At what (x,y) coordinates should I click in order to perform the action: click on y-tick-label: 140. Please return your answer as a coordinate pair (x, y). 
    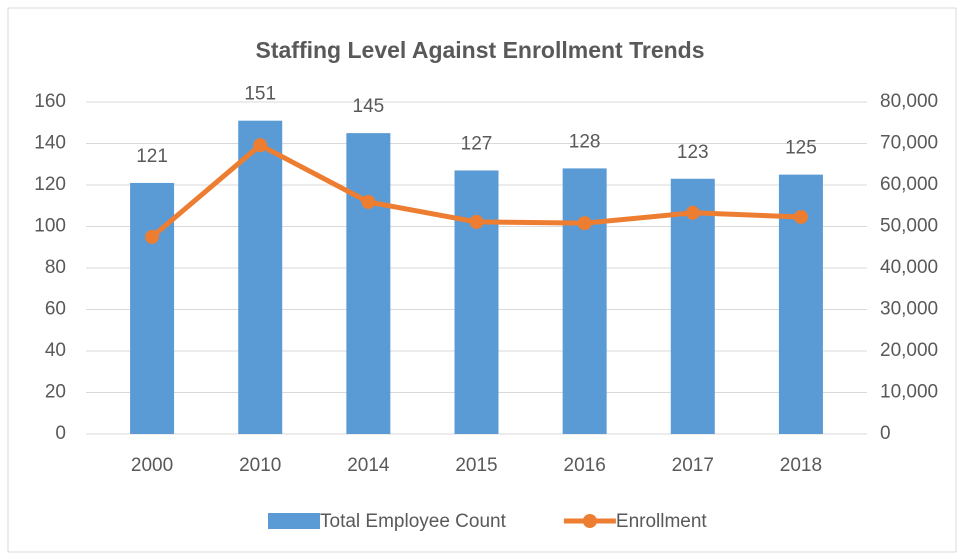
    Looking at the image, I should click on (50, 143).